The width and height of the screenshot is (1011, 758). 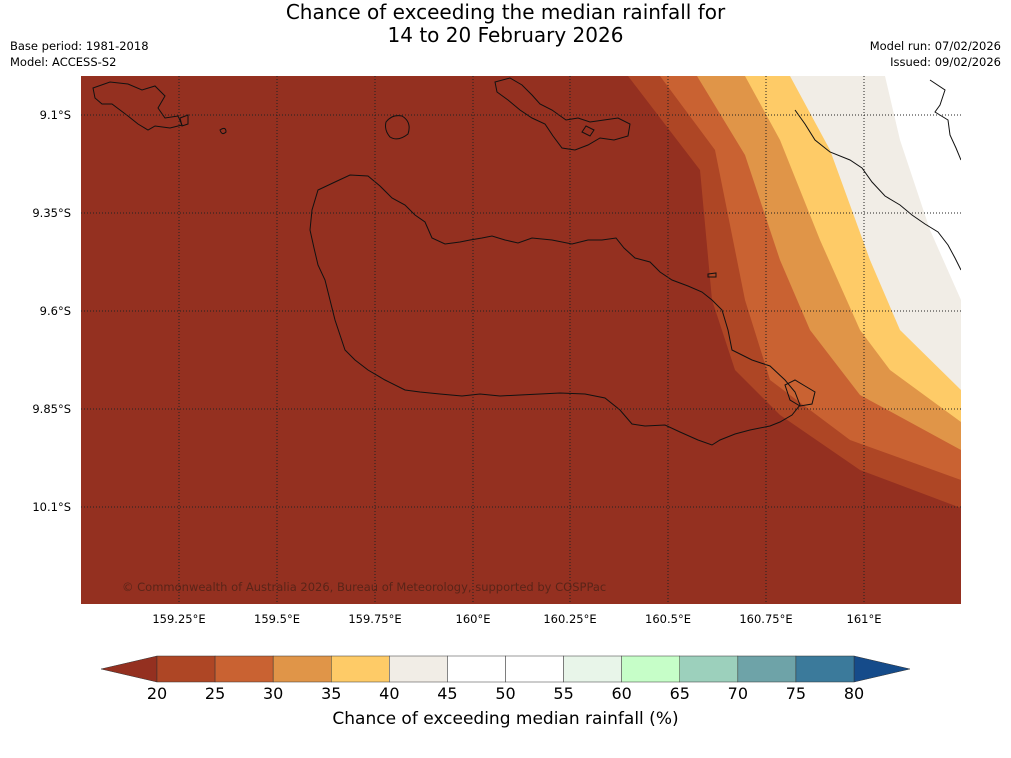 What do you see at coordinates (737, 693) in the screenshot?
I see `colorbar-tick-label: 70` at bounding box center [737, 693].